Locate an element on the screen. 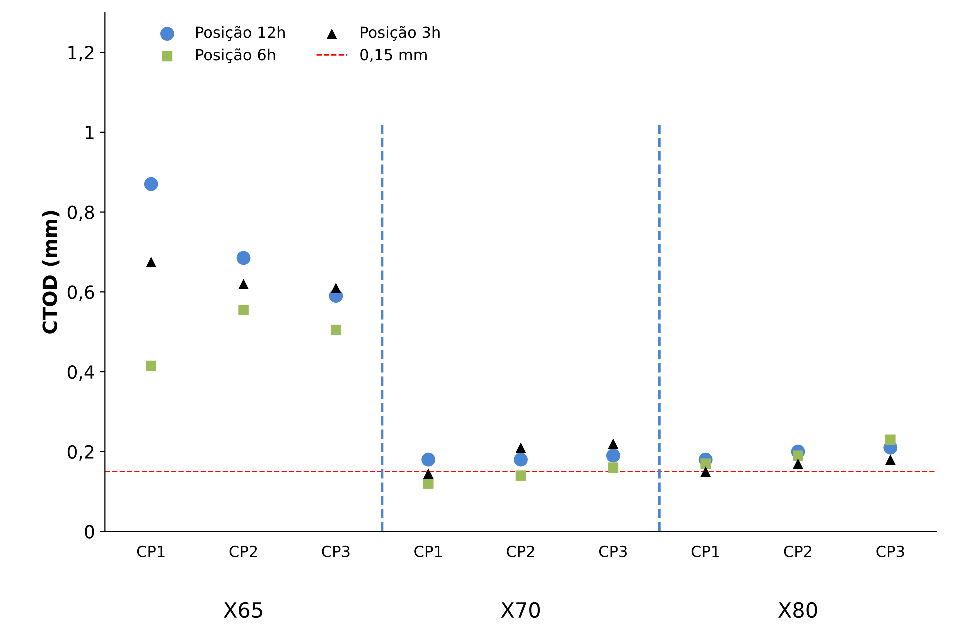  legend-label: Posição 3h is located at coordinates (400, 33).